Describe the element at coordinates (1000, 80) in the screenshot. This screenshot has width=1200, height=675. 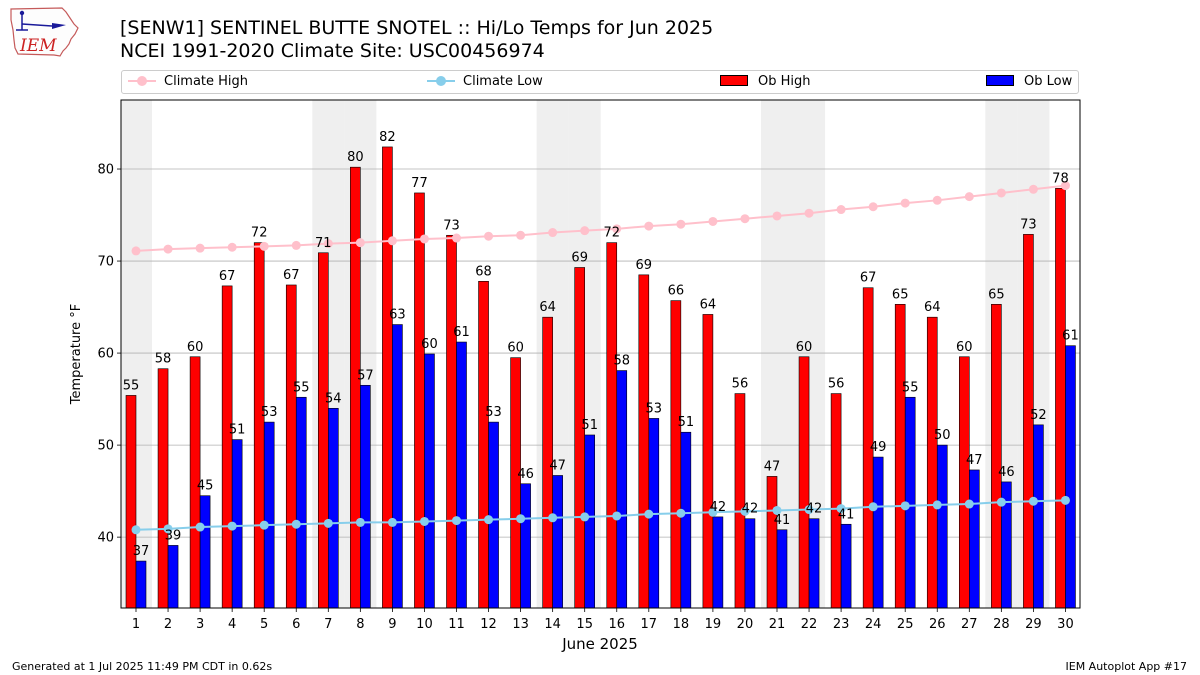
I see `ob-low-box-swatch` at that location.